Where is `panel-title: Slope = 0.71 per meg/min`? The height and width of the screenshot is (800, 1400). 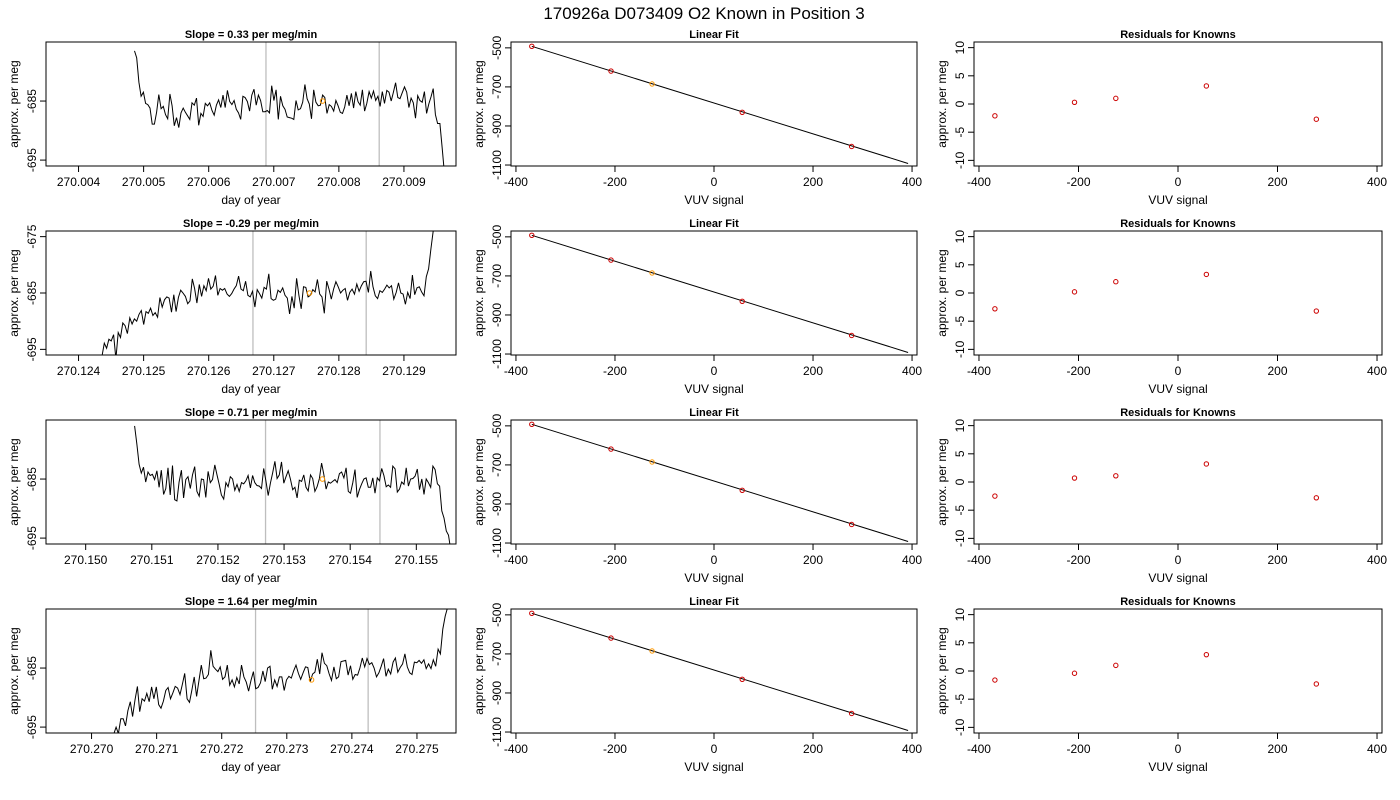
panel-title: Slope = 0.71 per meg/min is located at coordinates (251, 413).